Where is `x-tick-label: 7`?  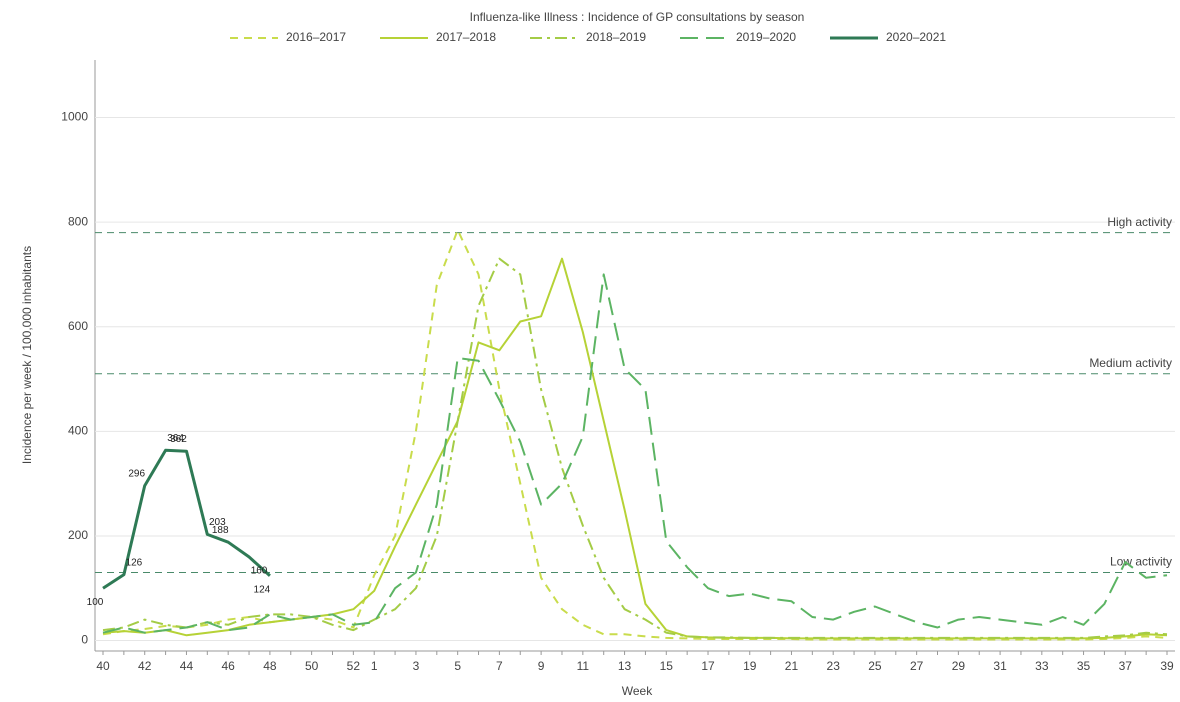
x-tick-label: 7 is located at coordinates (499, 666).